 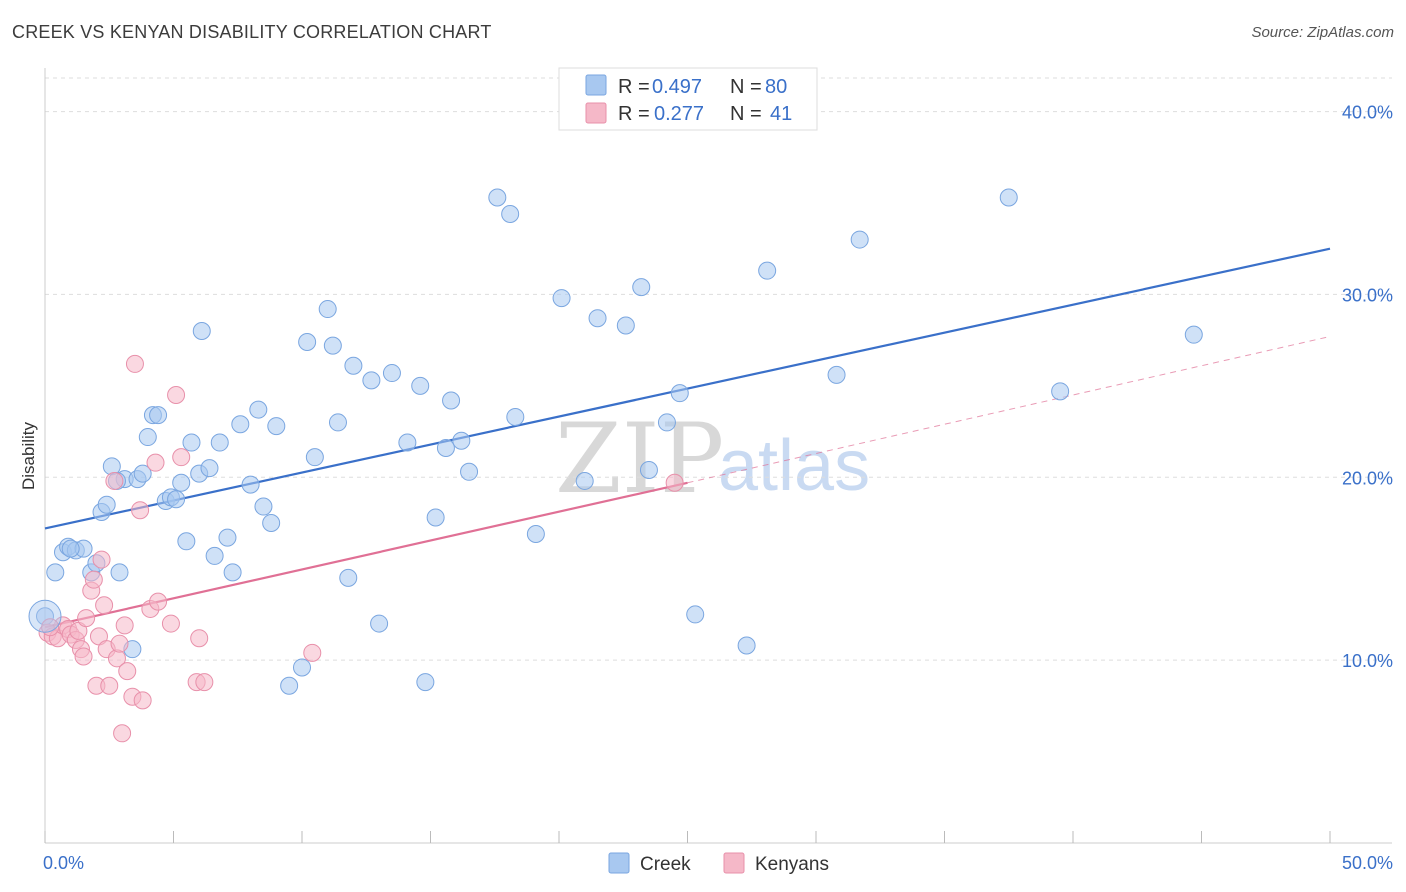 I want to click on y-axis-label: Disability, so click(x=28, y=455).